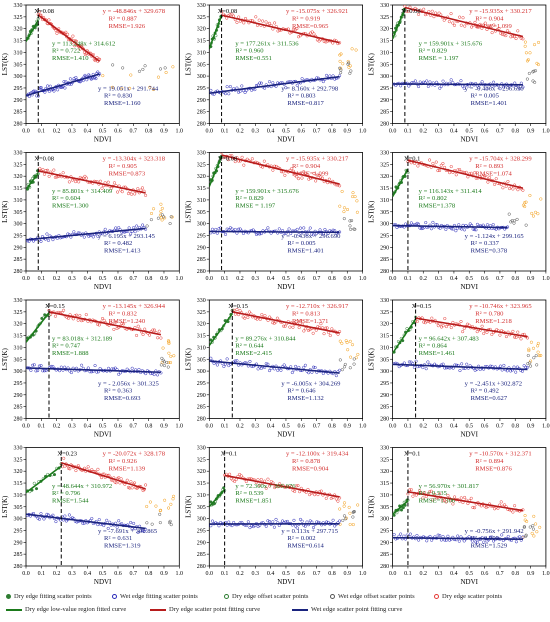 This screenshot has height=622, width=550. I want to click on dry-fit-line, so click(465, 501).